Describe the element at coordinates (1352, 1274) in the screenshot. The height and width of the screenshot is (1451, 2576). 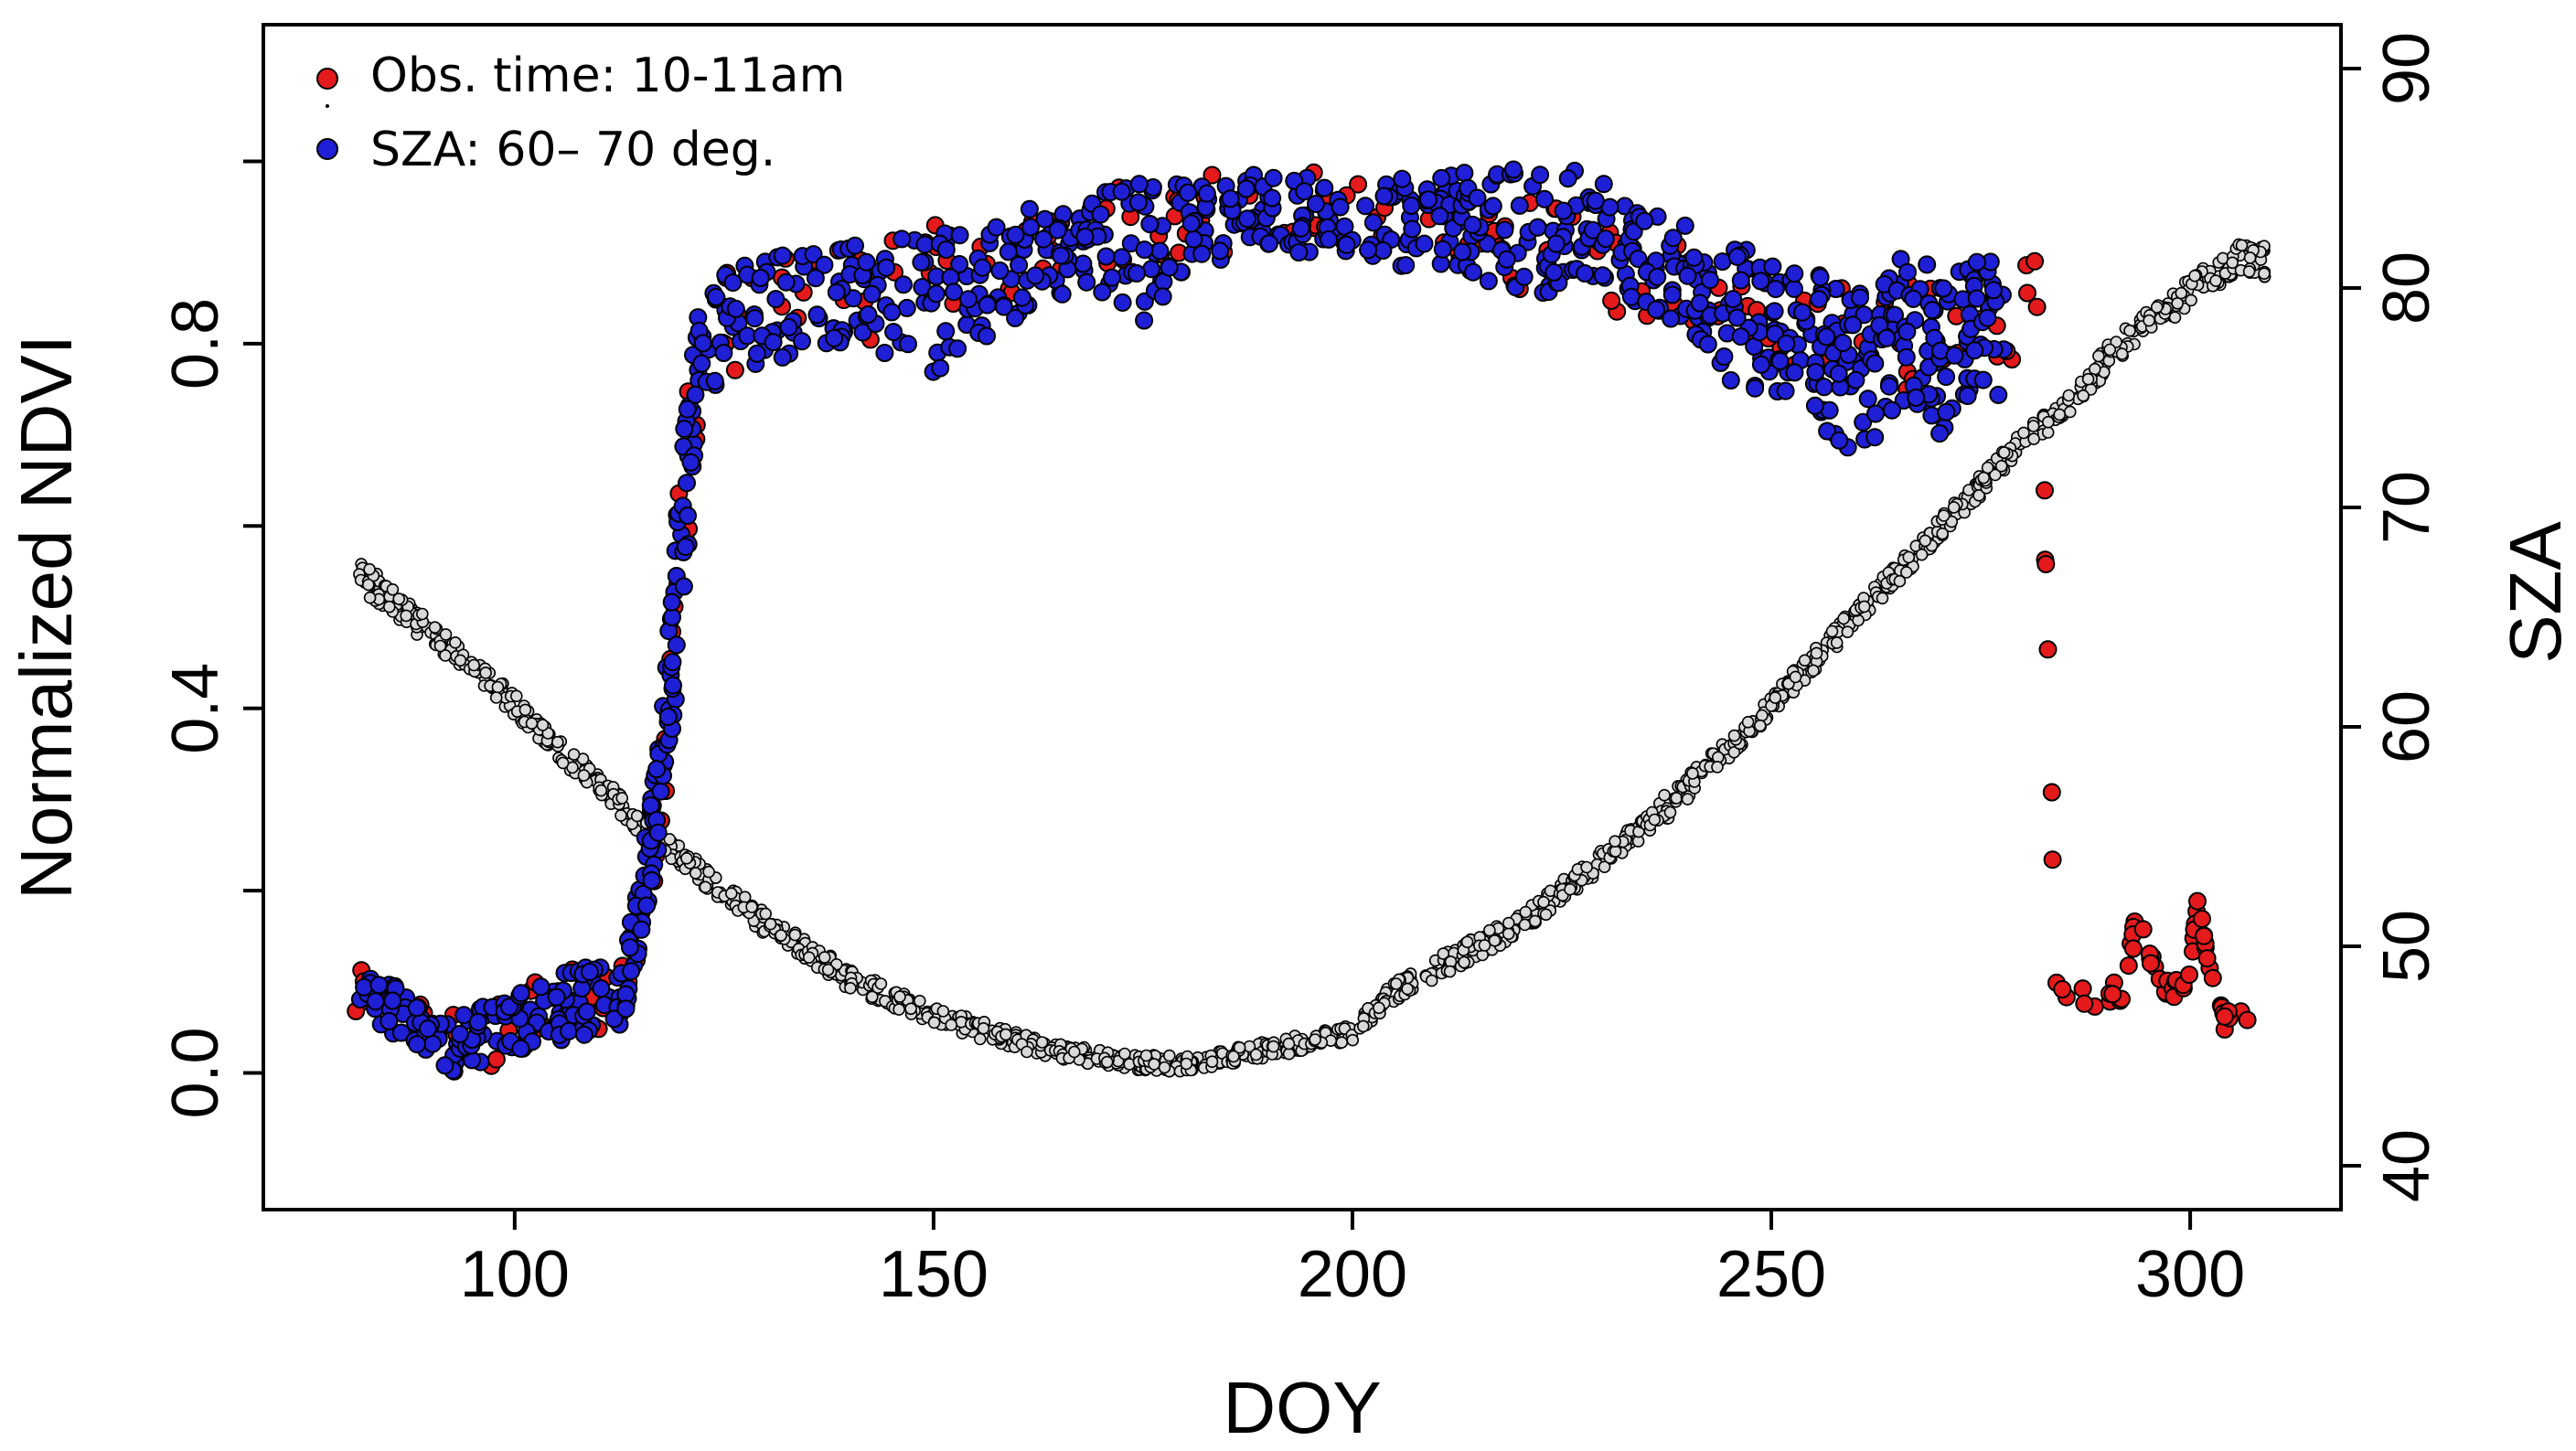
I see `x-tick-label: 200` at that location.